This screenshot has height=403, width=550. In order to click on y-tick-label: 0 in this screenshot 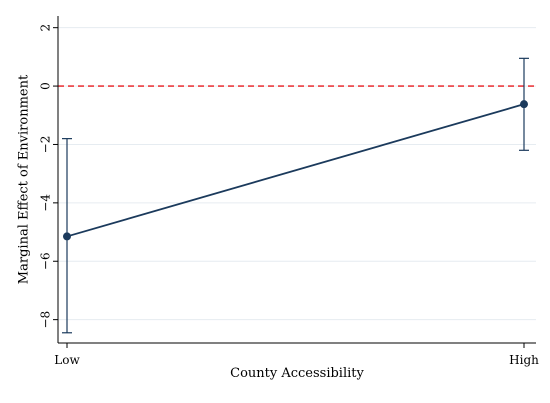, I will do `click(46, 86)`.